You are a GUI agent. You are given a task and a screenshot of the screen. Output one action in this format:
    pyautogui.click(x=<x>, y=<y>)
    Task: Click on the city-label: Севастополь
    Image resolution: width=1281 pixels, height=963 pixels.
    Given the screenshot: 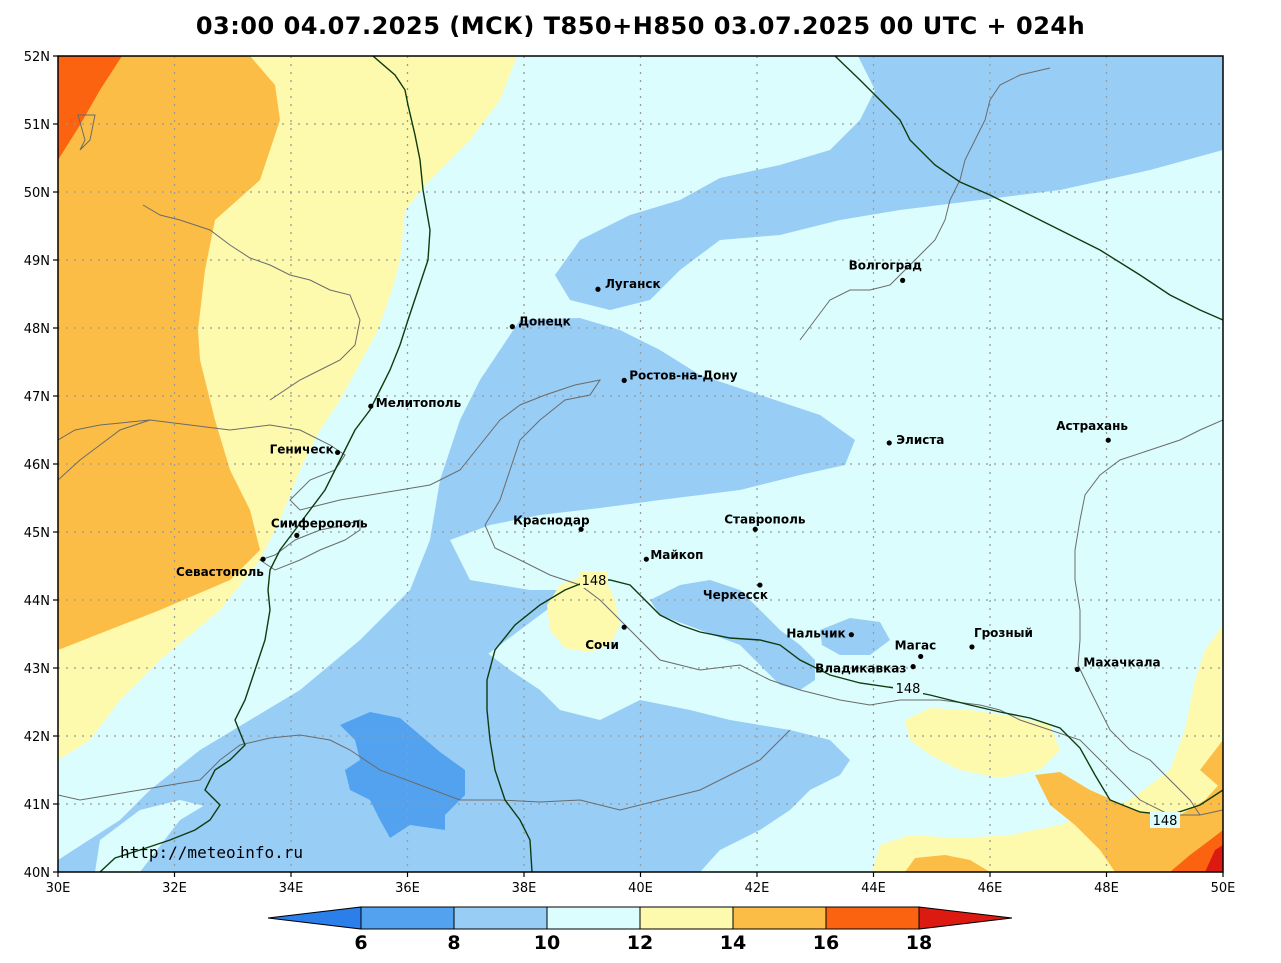 What is the action you would take?
    pyautogui.click(x=220, y=572)
    